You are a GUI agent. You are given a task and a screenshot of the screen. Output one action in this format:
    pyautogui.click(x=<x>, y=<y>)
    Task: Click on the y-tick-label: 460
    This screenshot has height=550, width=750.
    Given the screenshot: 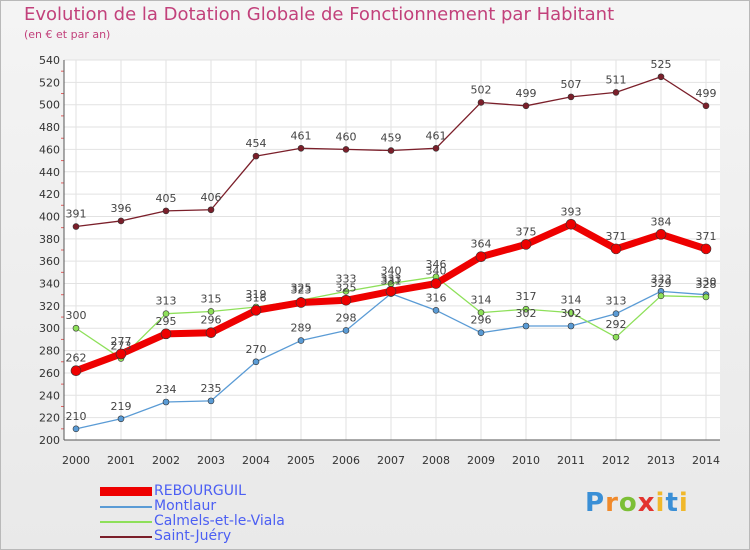 What is the action you would take?
    pyautogui.click(x=49, y=149)
    